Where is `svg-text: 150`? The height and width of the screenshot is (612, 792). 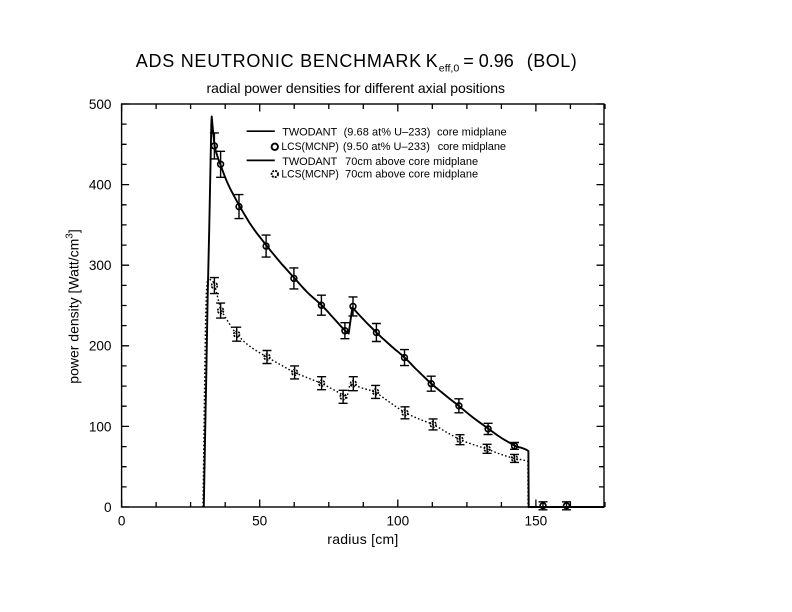 svg-text: 150 is located at coordinates (536, 521).